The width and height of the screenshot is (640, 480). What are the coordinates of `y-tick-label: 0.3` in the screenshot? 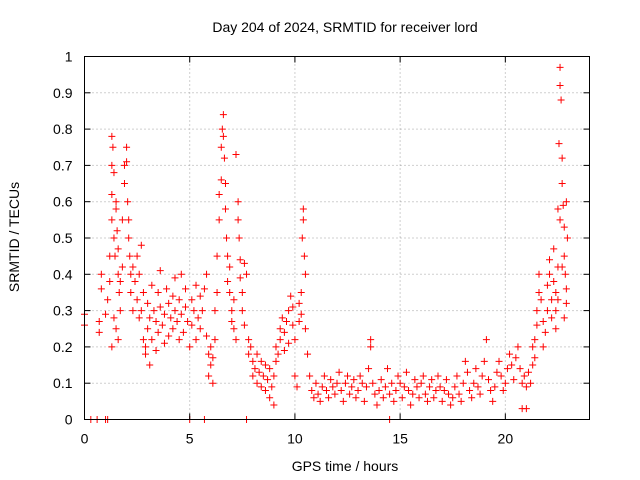 It's located at (63, 311).